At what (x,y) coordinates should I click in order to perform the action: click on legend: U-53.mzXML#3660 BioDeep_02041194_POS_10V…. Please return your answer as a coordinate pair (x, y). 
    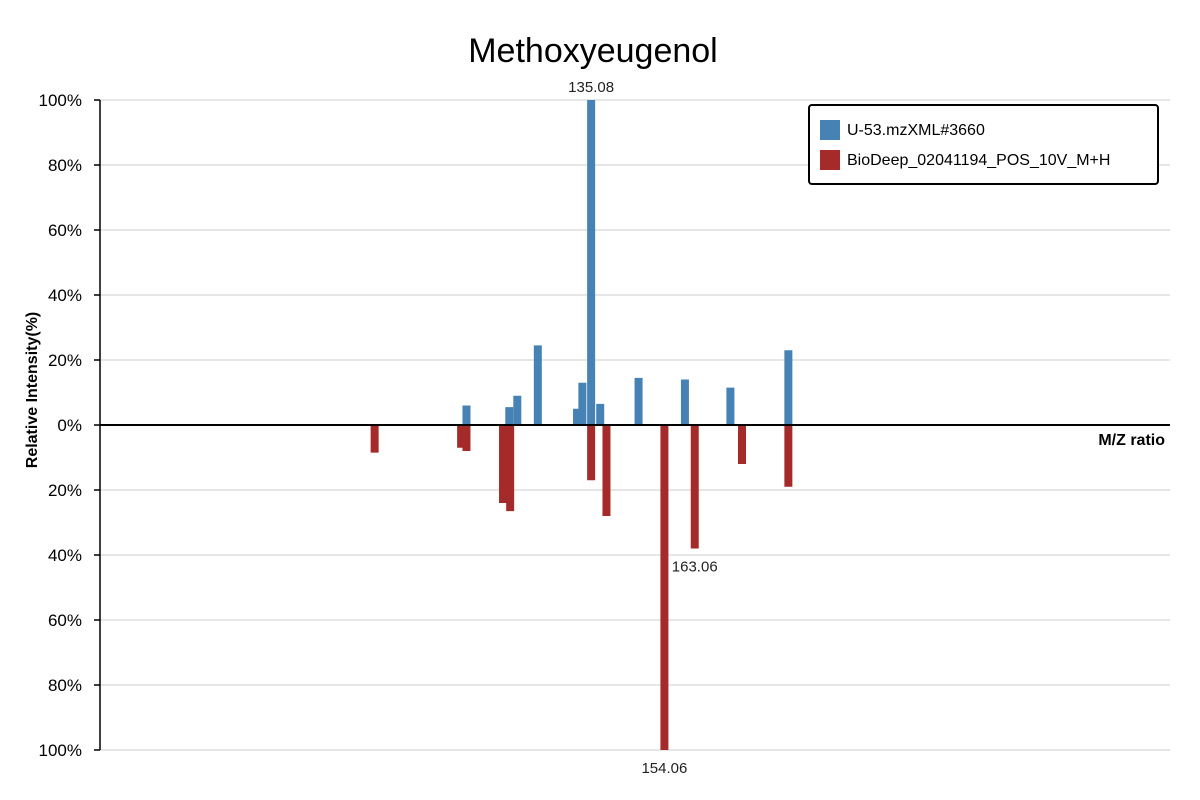
    Looking at the image, I should click on (983, 144).